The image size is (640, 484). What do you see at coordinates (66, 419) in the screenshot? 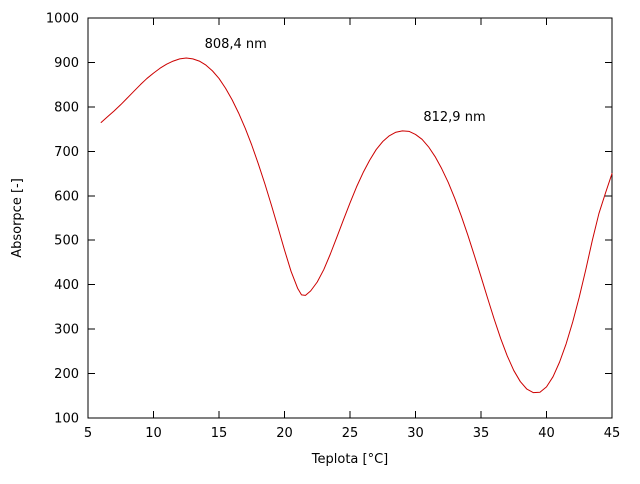
I see `y-tick-label: 100` at bounding box center [66, 419].